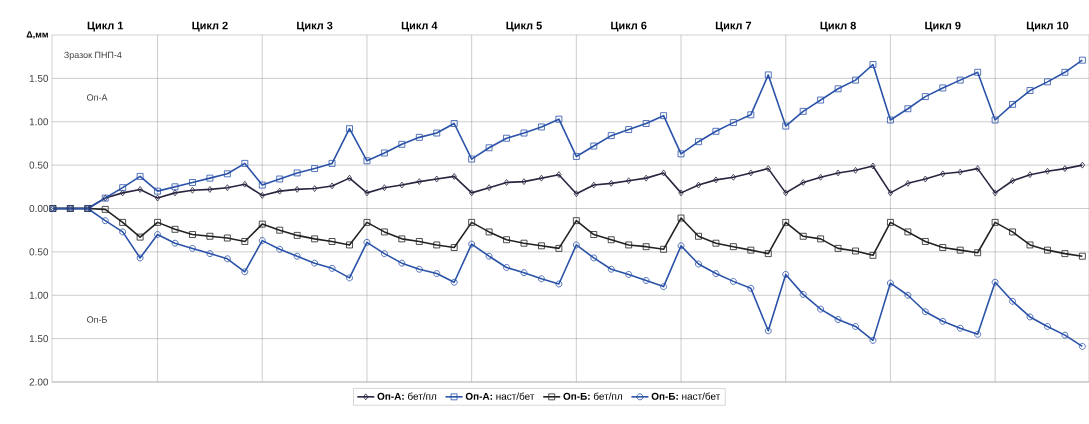 This screenshot has width=1089, height=424. Describe the element at coordinates (419, 26) in the screenshot. I see `text: Цикл 4` at that location.